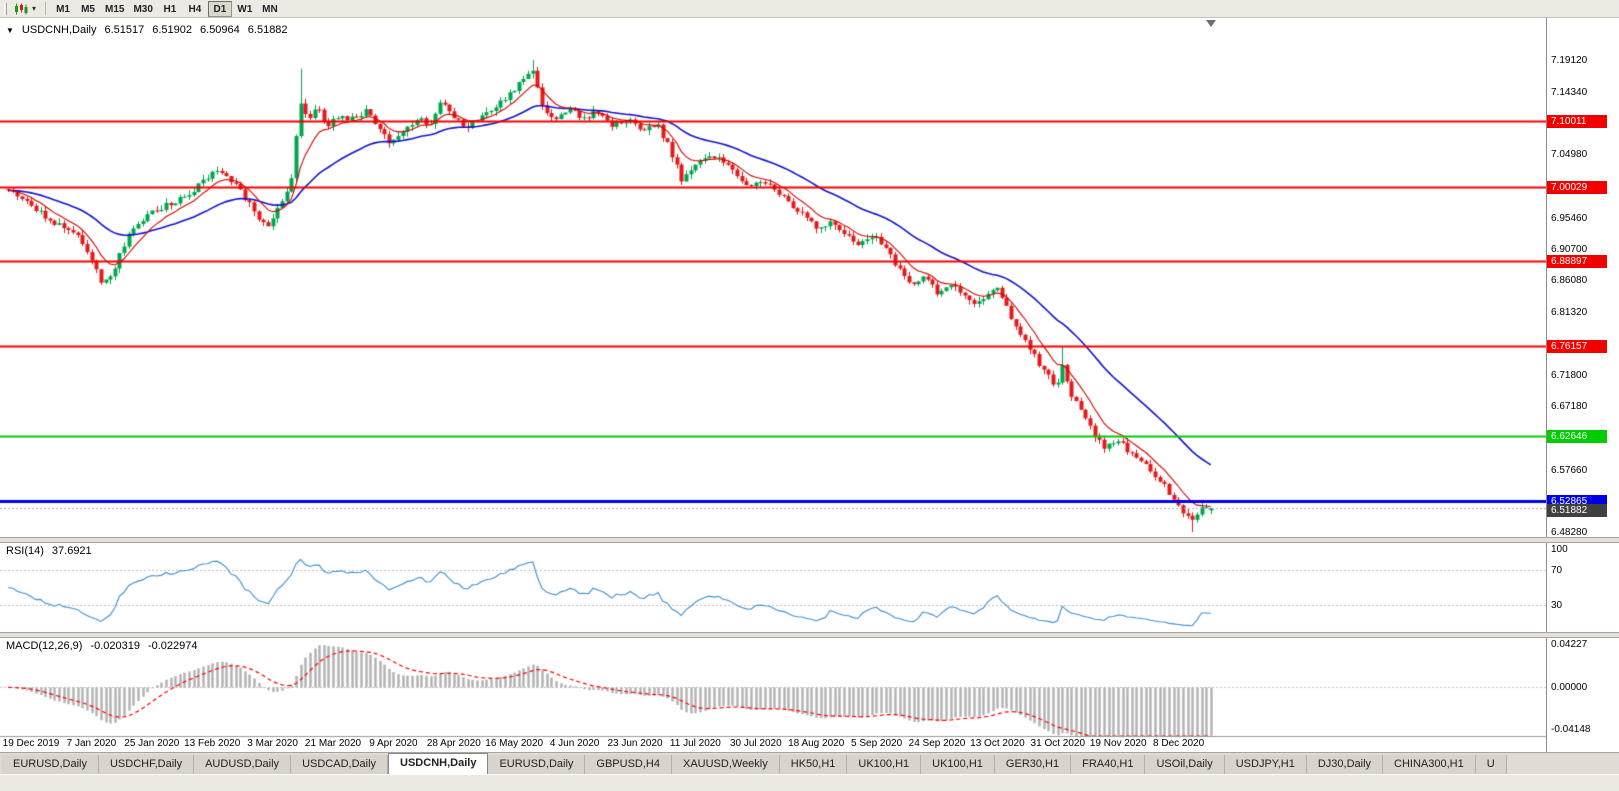  What do you see at coordinates (1569, 60) in the screenshot?
I see `price-axis-tick: 7.19120` at bounding box center [1569, 60].